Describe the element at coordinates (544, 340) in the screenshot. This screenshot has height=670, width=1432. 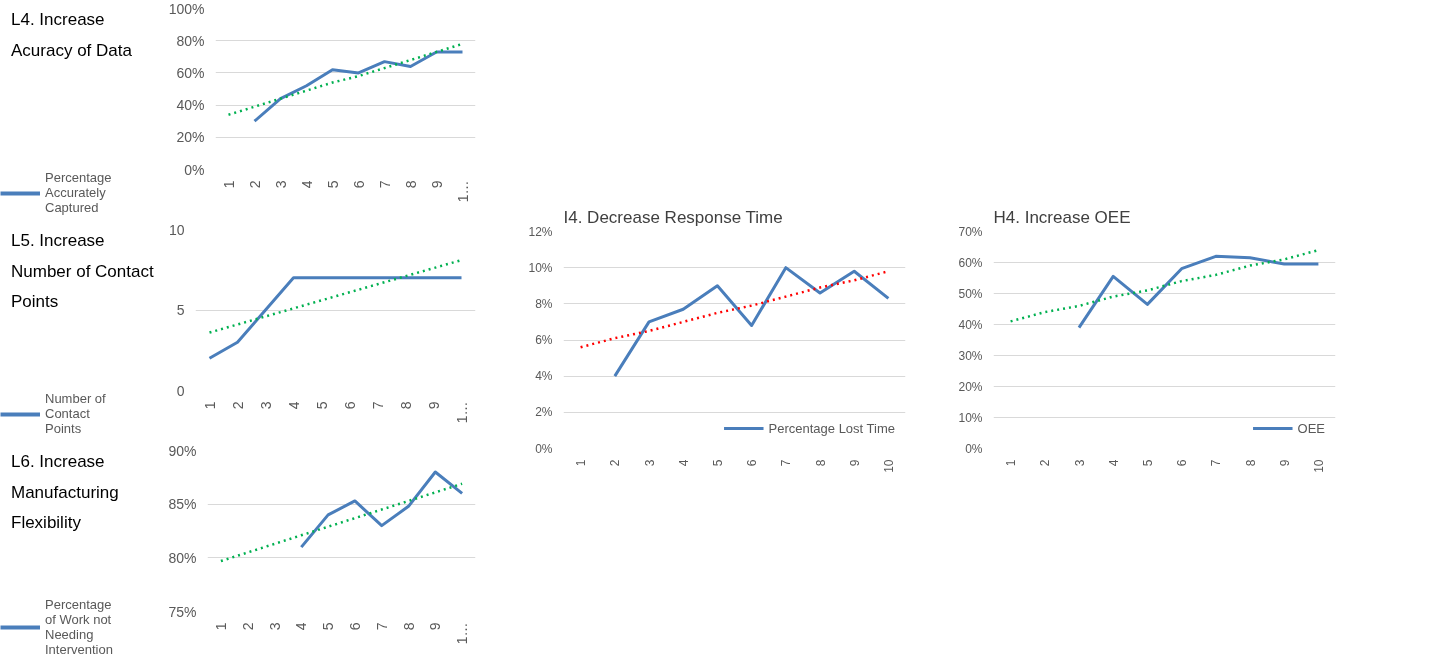
I see `y-tick-label: 6%` at that location.